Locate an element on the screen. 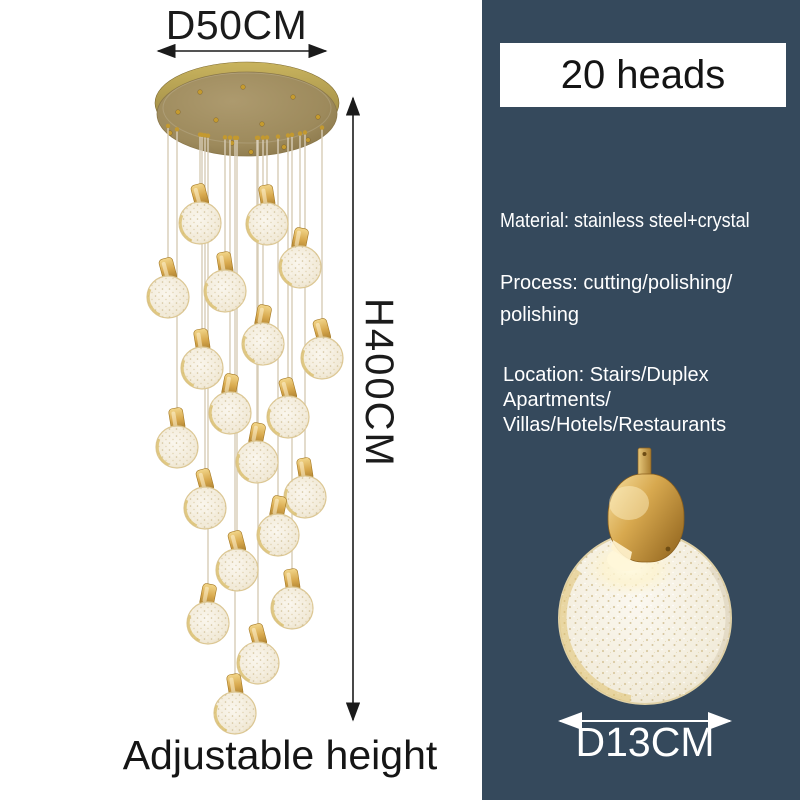 Image resolution: width=800 pixels, height=800 pixels. heads-count-badge: 20 heads is located at coordinates (643, 75).